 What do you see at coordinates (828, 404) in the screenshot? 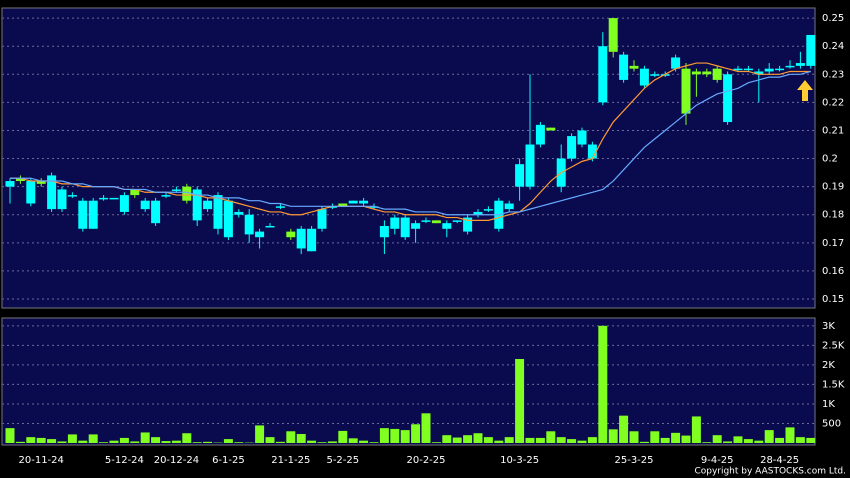
I see `y-tick-label: 1K` at bounding box center [828, 404].